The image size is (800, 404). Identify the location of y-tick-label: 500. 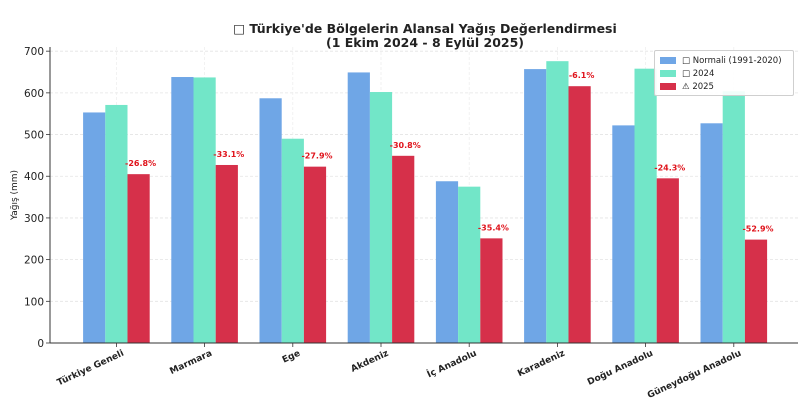
(34, 136).